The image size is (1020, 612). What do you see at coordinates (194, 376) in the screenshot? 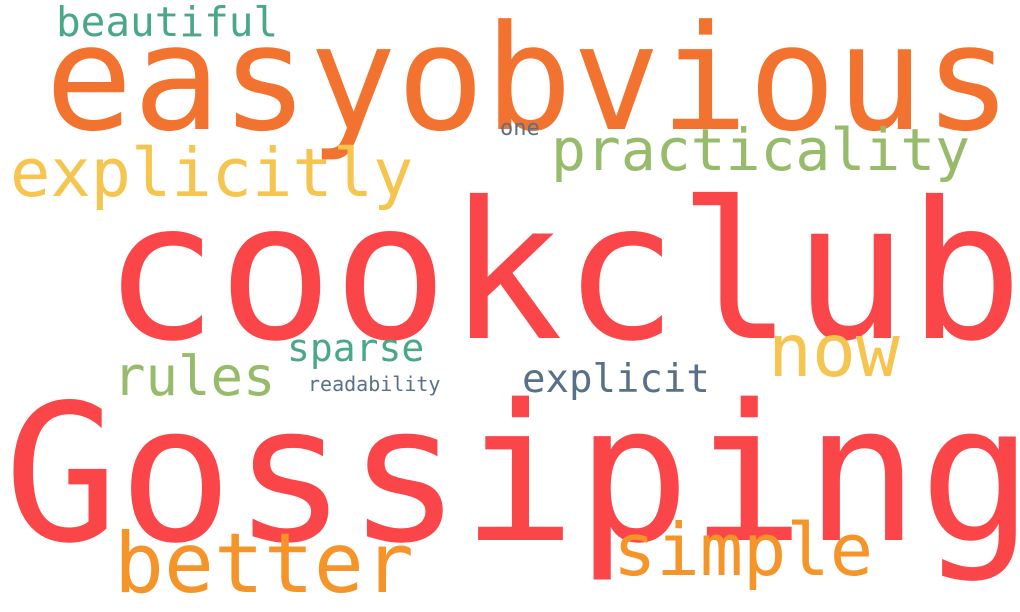
I see `word-rules: rules` at bounding box center [194, 376].